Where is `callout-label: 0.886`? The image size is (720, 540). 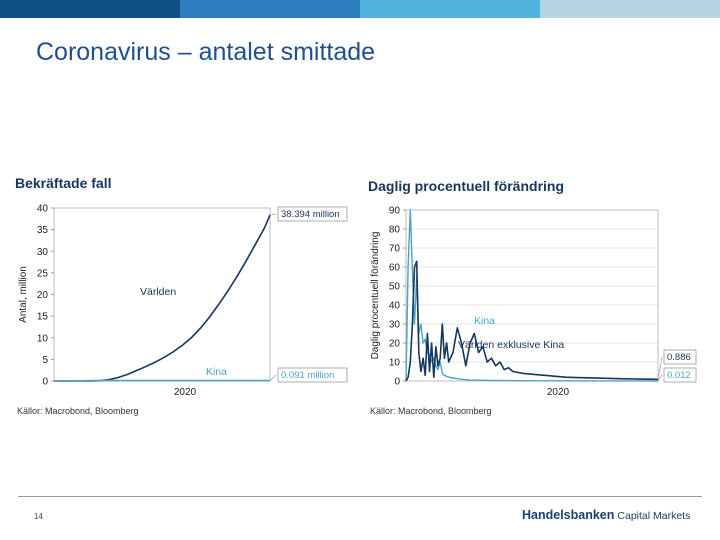 callout-label: 0.886 is located at coordinates (679, 357).